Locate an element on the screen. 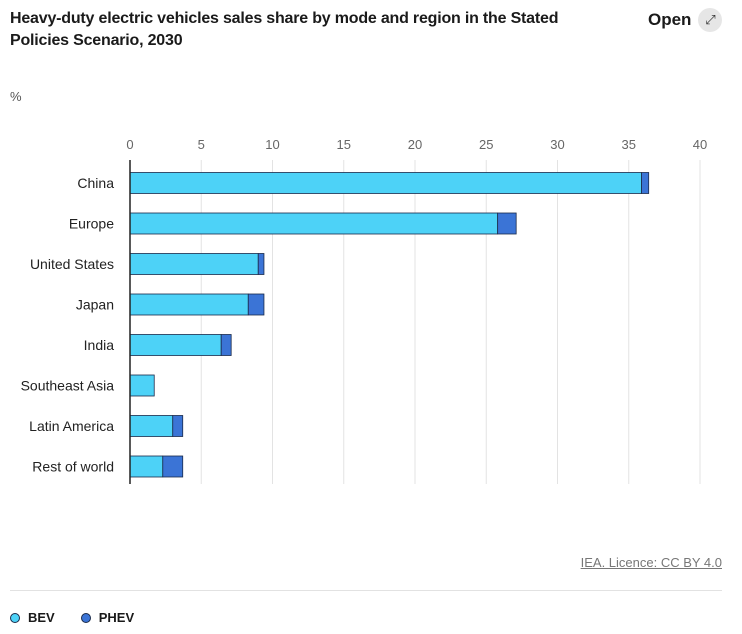  x-axis-ticks: 0 5 10 15 20 25 30 35 40 is located at coordinates (416, 144).